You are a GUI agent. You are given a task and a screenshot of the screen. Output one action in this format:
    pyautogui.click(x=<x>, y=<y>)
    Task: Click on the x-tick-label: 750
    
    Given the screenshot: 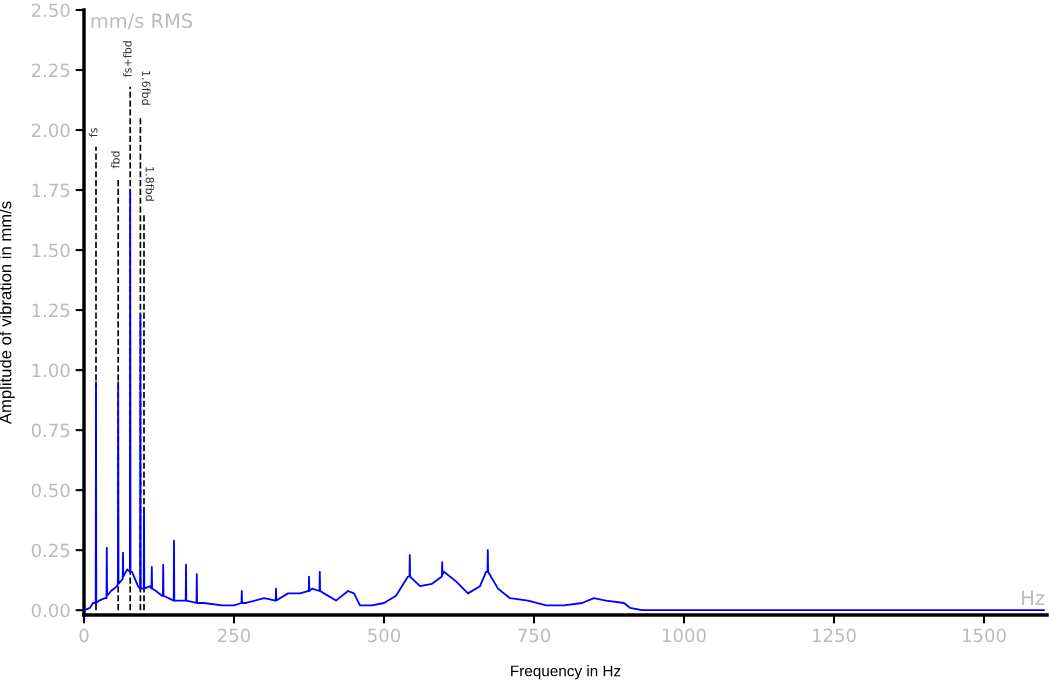 What is the action you would take?
    pyautogui.click(x=534, y=635)
    